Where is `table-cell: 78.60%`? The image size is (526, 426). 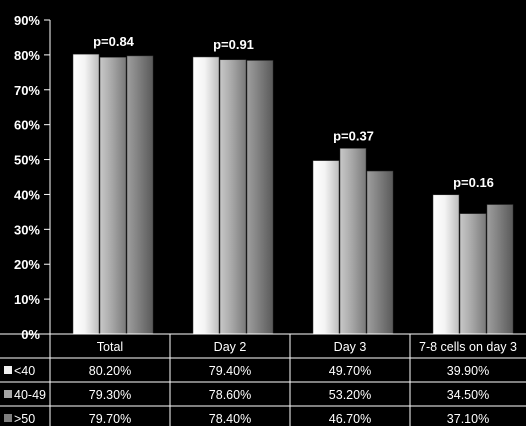
table-cell: 78.60% is located at coordinates (230, 395).